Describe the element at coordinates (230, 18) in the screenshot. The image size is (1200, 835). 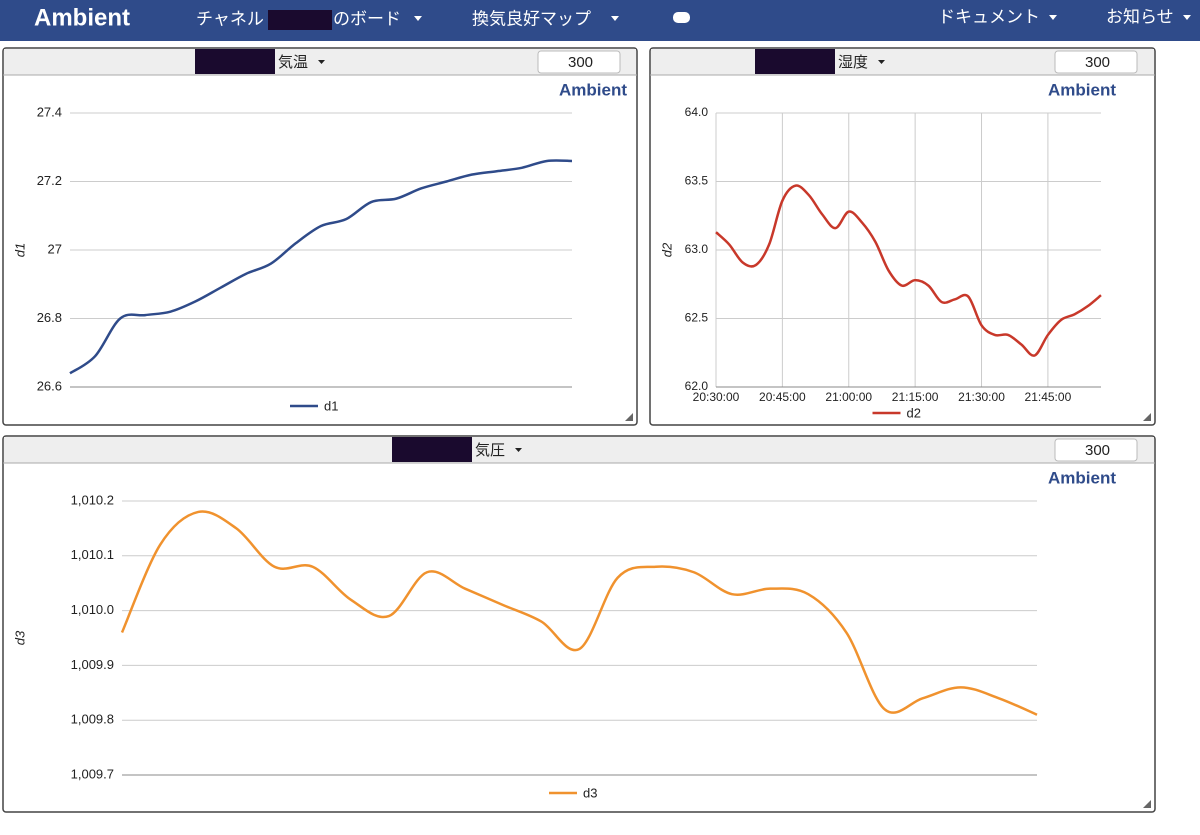
I see `nav-item: チャネル` at that location.